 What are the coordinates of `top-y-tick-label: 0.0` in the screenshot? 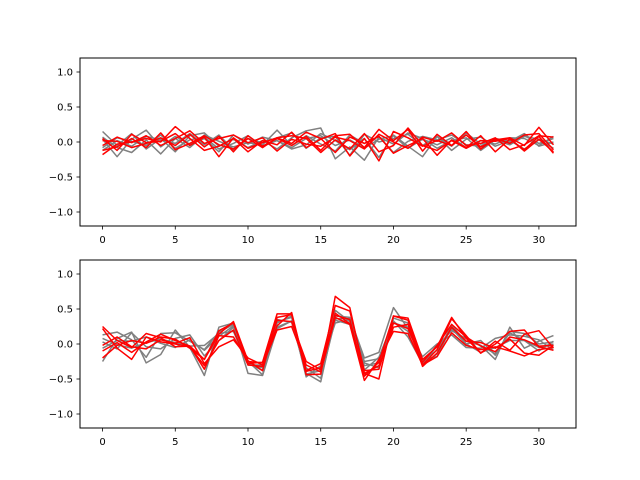 It's located at (65, 143).